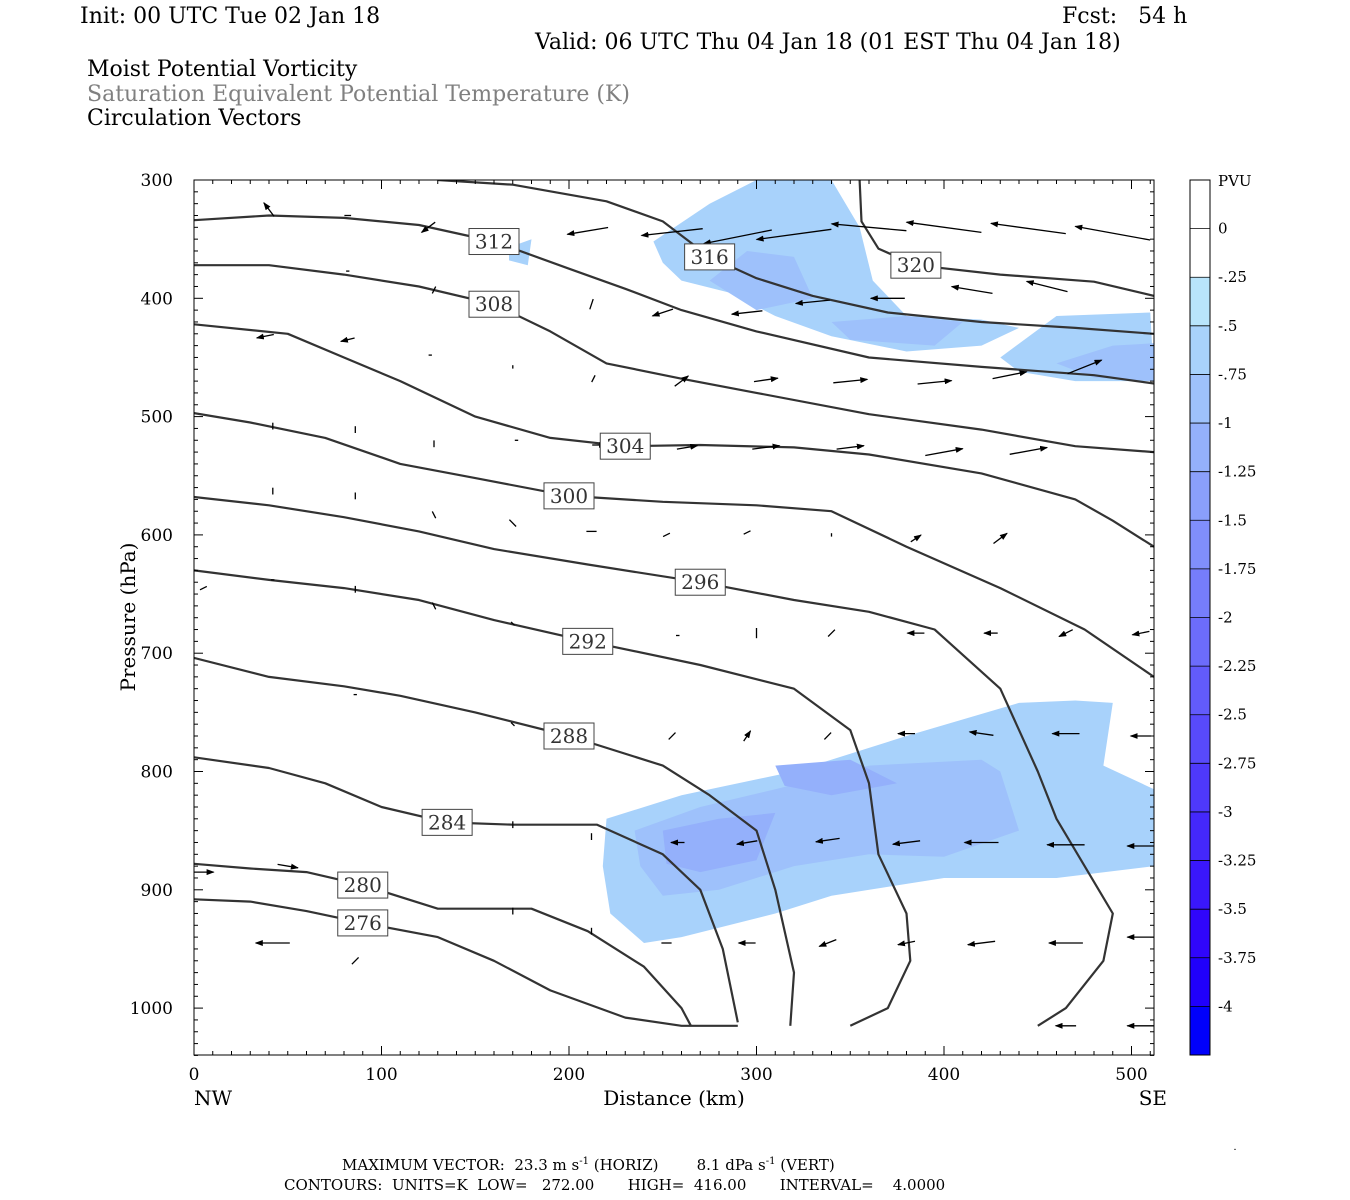 The width and height of the screenshot is (1350, 1200). What do you see at coordinates (447, 822) in the screenshot?
I see `svg-text: 284` at bounding box center [447, 822].